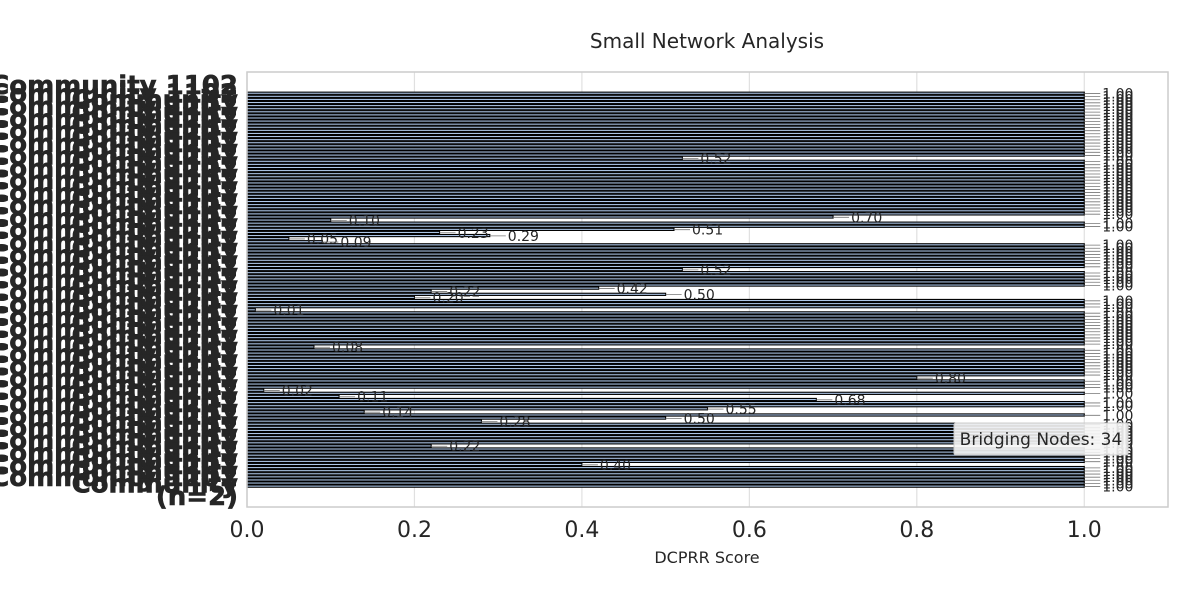 The width and height of the screenshot is (1200, 600). I want to click on value-label: 0.40, so click(615, 466).